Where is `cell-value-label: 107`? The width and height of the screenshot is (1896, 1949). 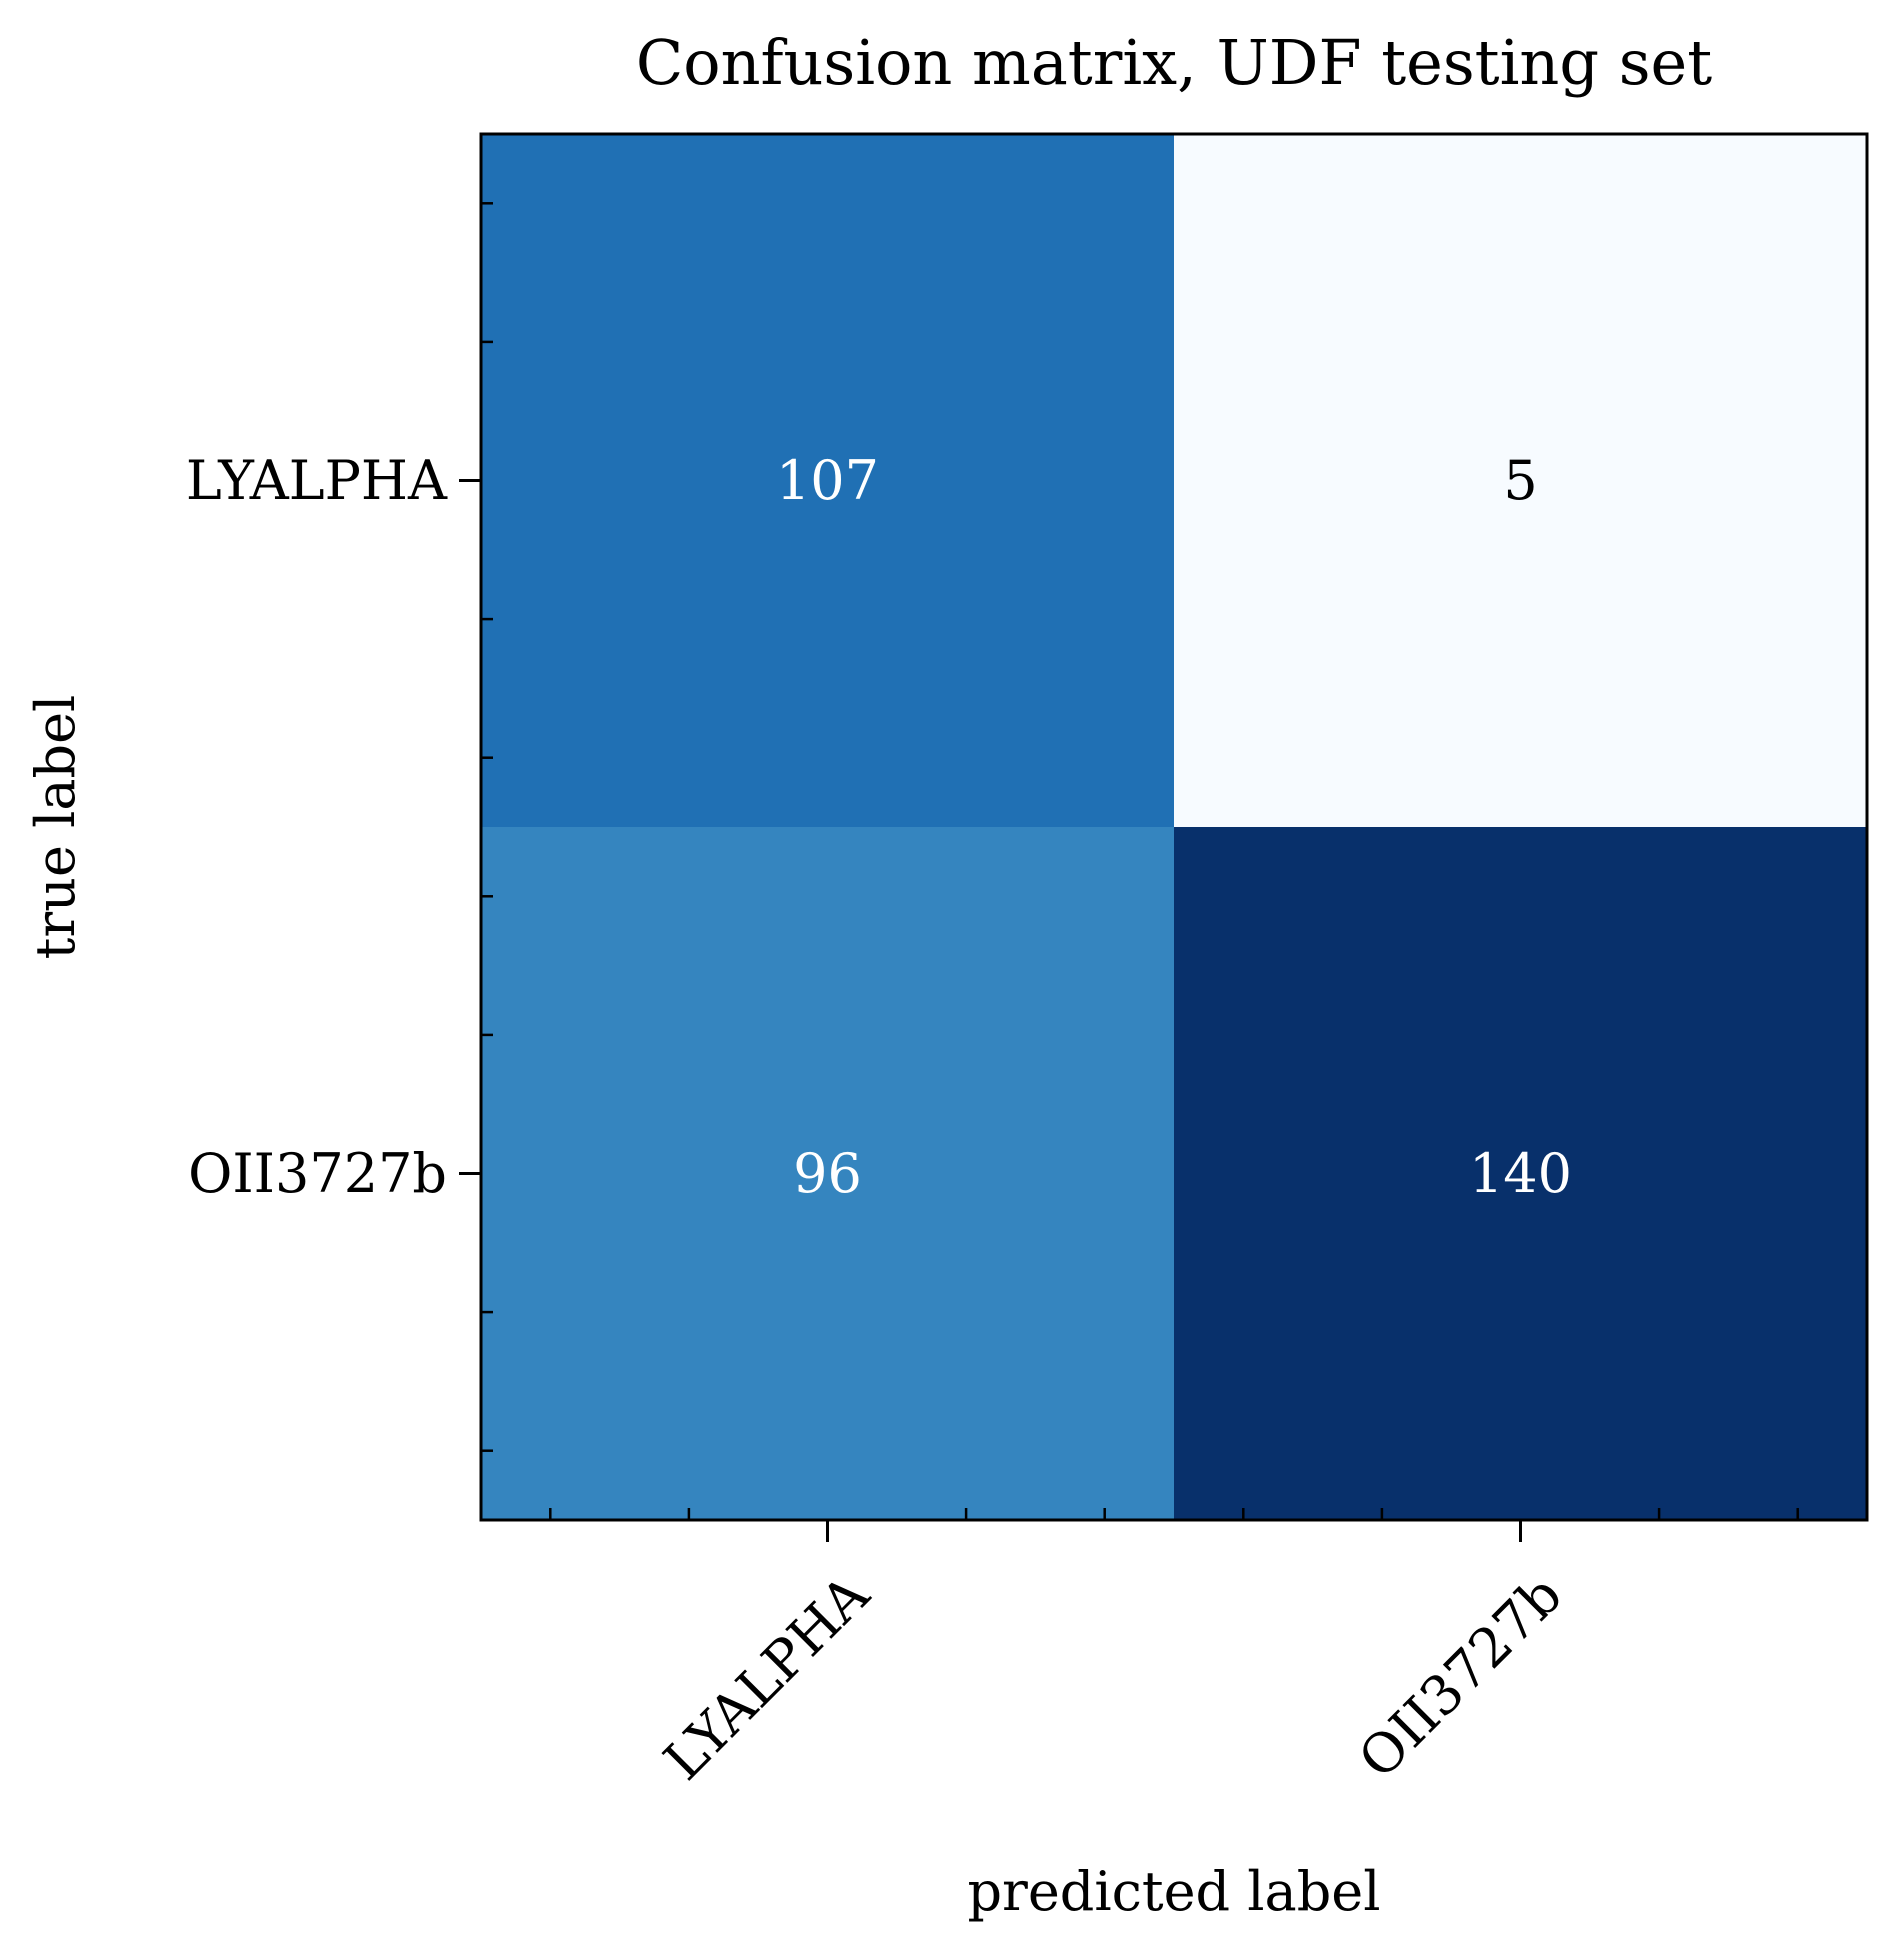 cell-value-label: 107 is located at coordinates (827, 480).